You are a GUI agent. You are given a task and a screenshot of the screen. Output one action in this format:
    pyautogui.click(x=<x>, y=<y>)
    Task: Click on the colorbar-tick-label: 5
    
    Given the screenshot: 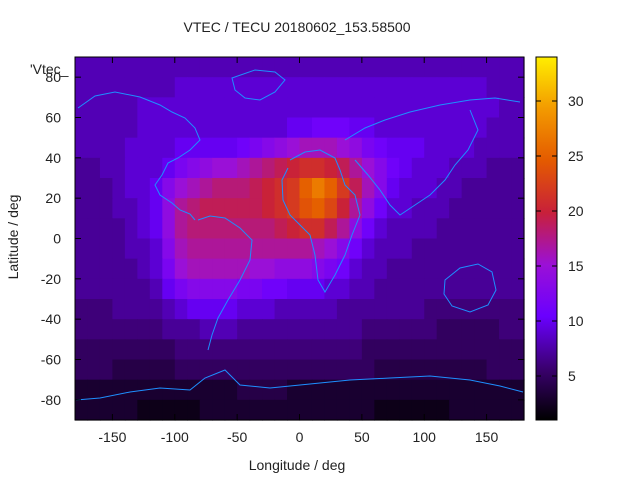 What is the action you would take?
    pyautogui.click(x=572, y=376)
    